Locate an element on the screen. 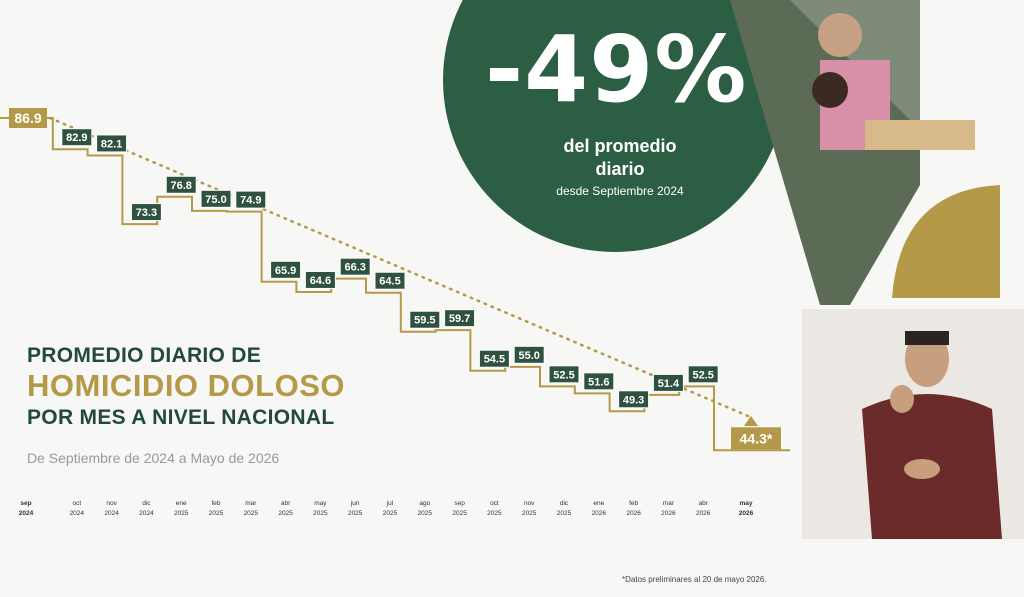  data-label: 86.9 is located at coordinates (28, 118).